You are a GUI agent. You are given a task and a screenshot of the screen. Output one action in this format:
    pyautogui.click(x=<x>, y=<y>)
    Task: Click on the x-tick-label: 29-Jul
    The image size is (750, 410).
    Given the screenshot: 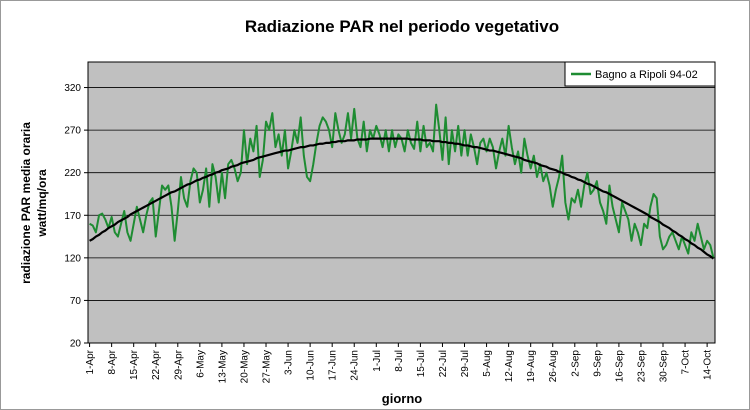 What is the action you would take?
    pyautogui.click(x=465, y=363)
    